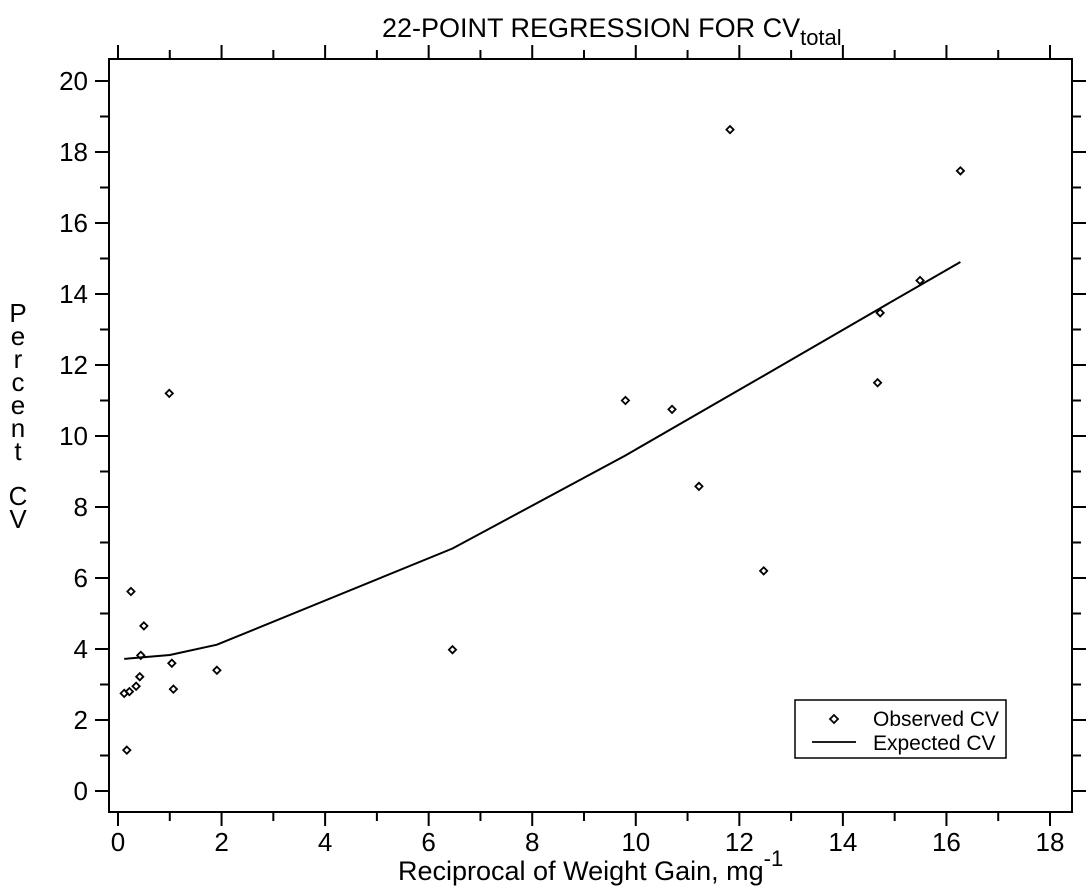  What do you see at coordinates (1050, 842) in the screenshot?
I see `x-tick-label: 18` at bounding box center [1050, 842].